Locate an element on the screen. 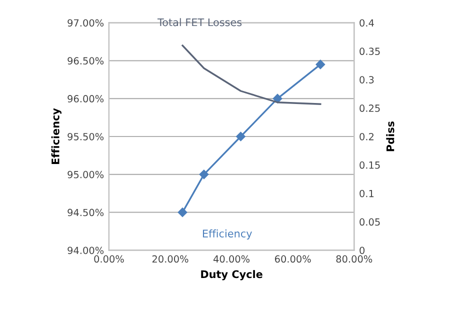 The height and width of the screenshot is (325, 454). line-series is located at coordinates (252, 74).